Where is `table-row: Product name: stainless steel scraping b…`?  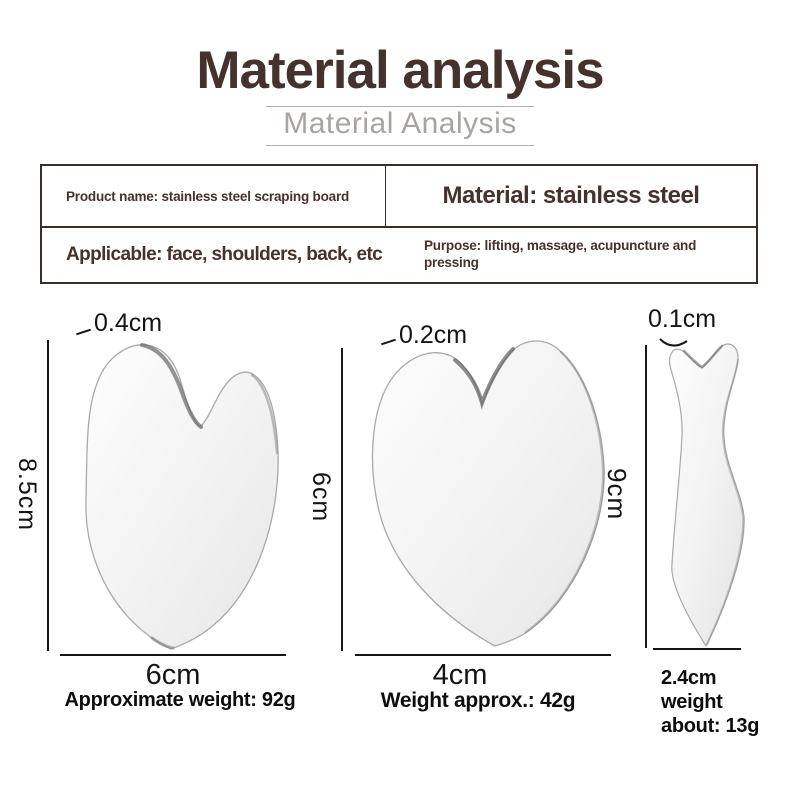
table-row: Product name: stainless steel scraping b… is located at coordinates (399, 197).